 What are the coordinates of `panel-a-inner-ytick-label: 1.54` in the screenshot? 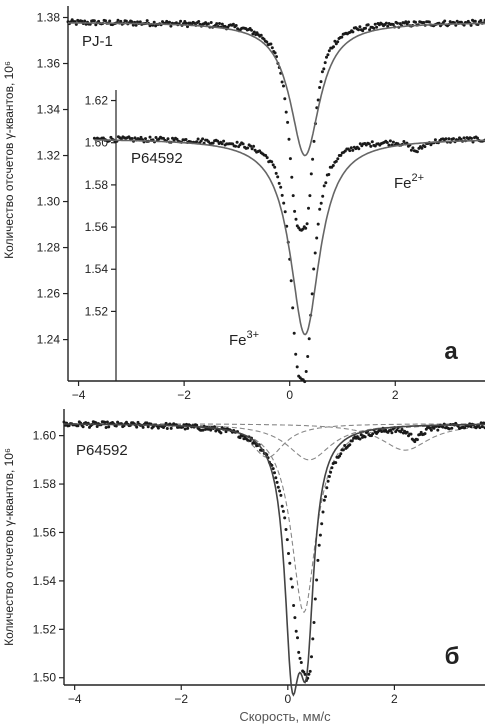 It's located at (97, 269).